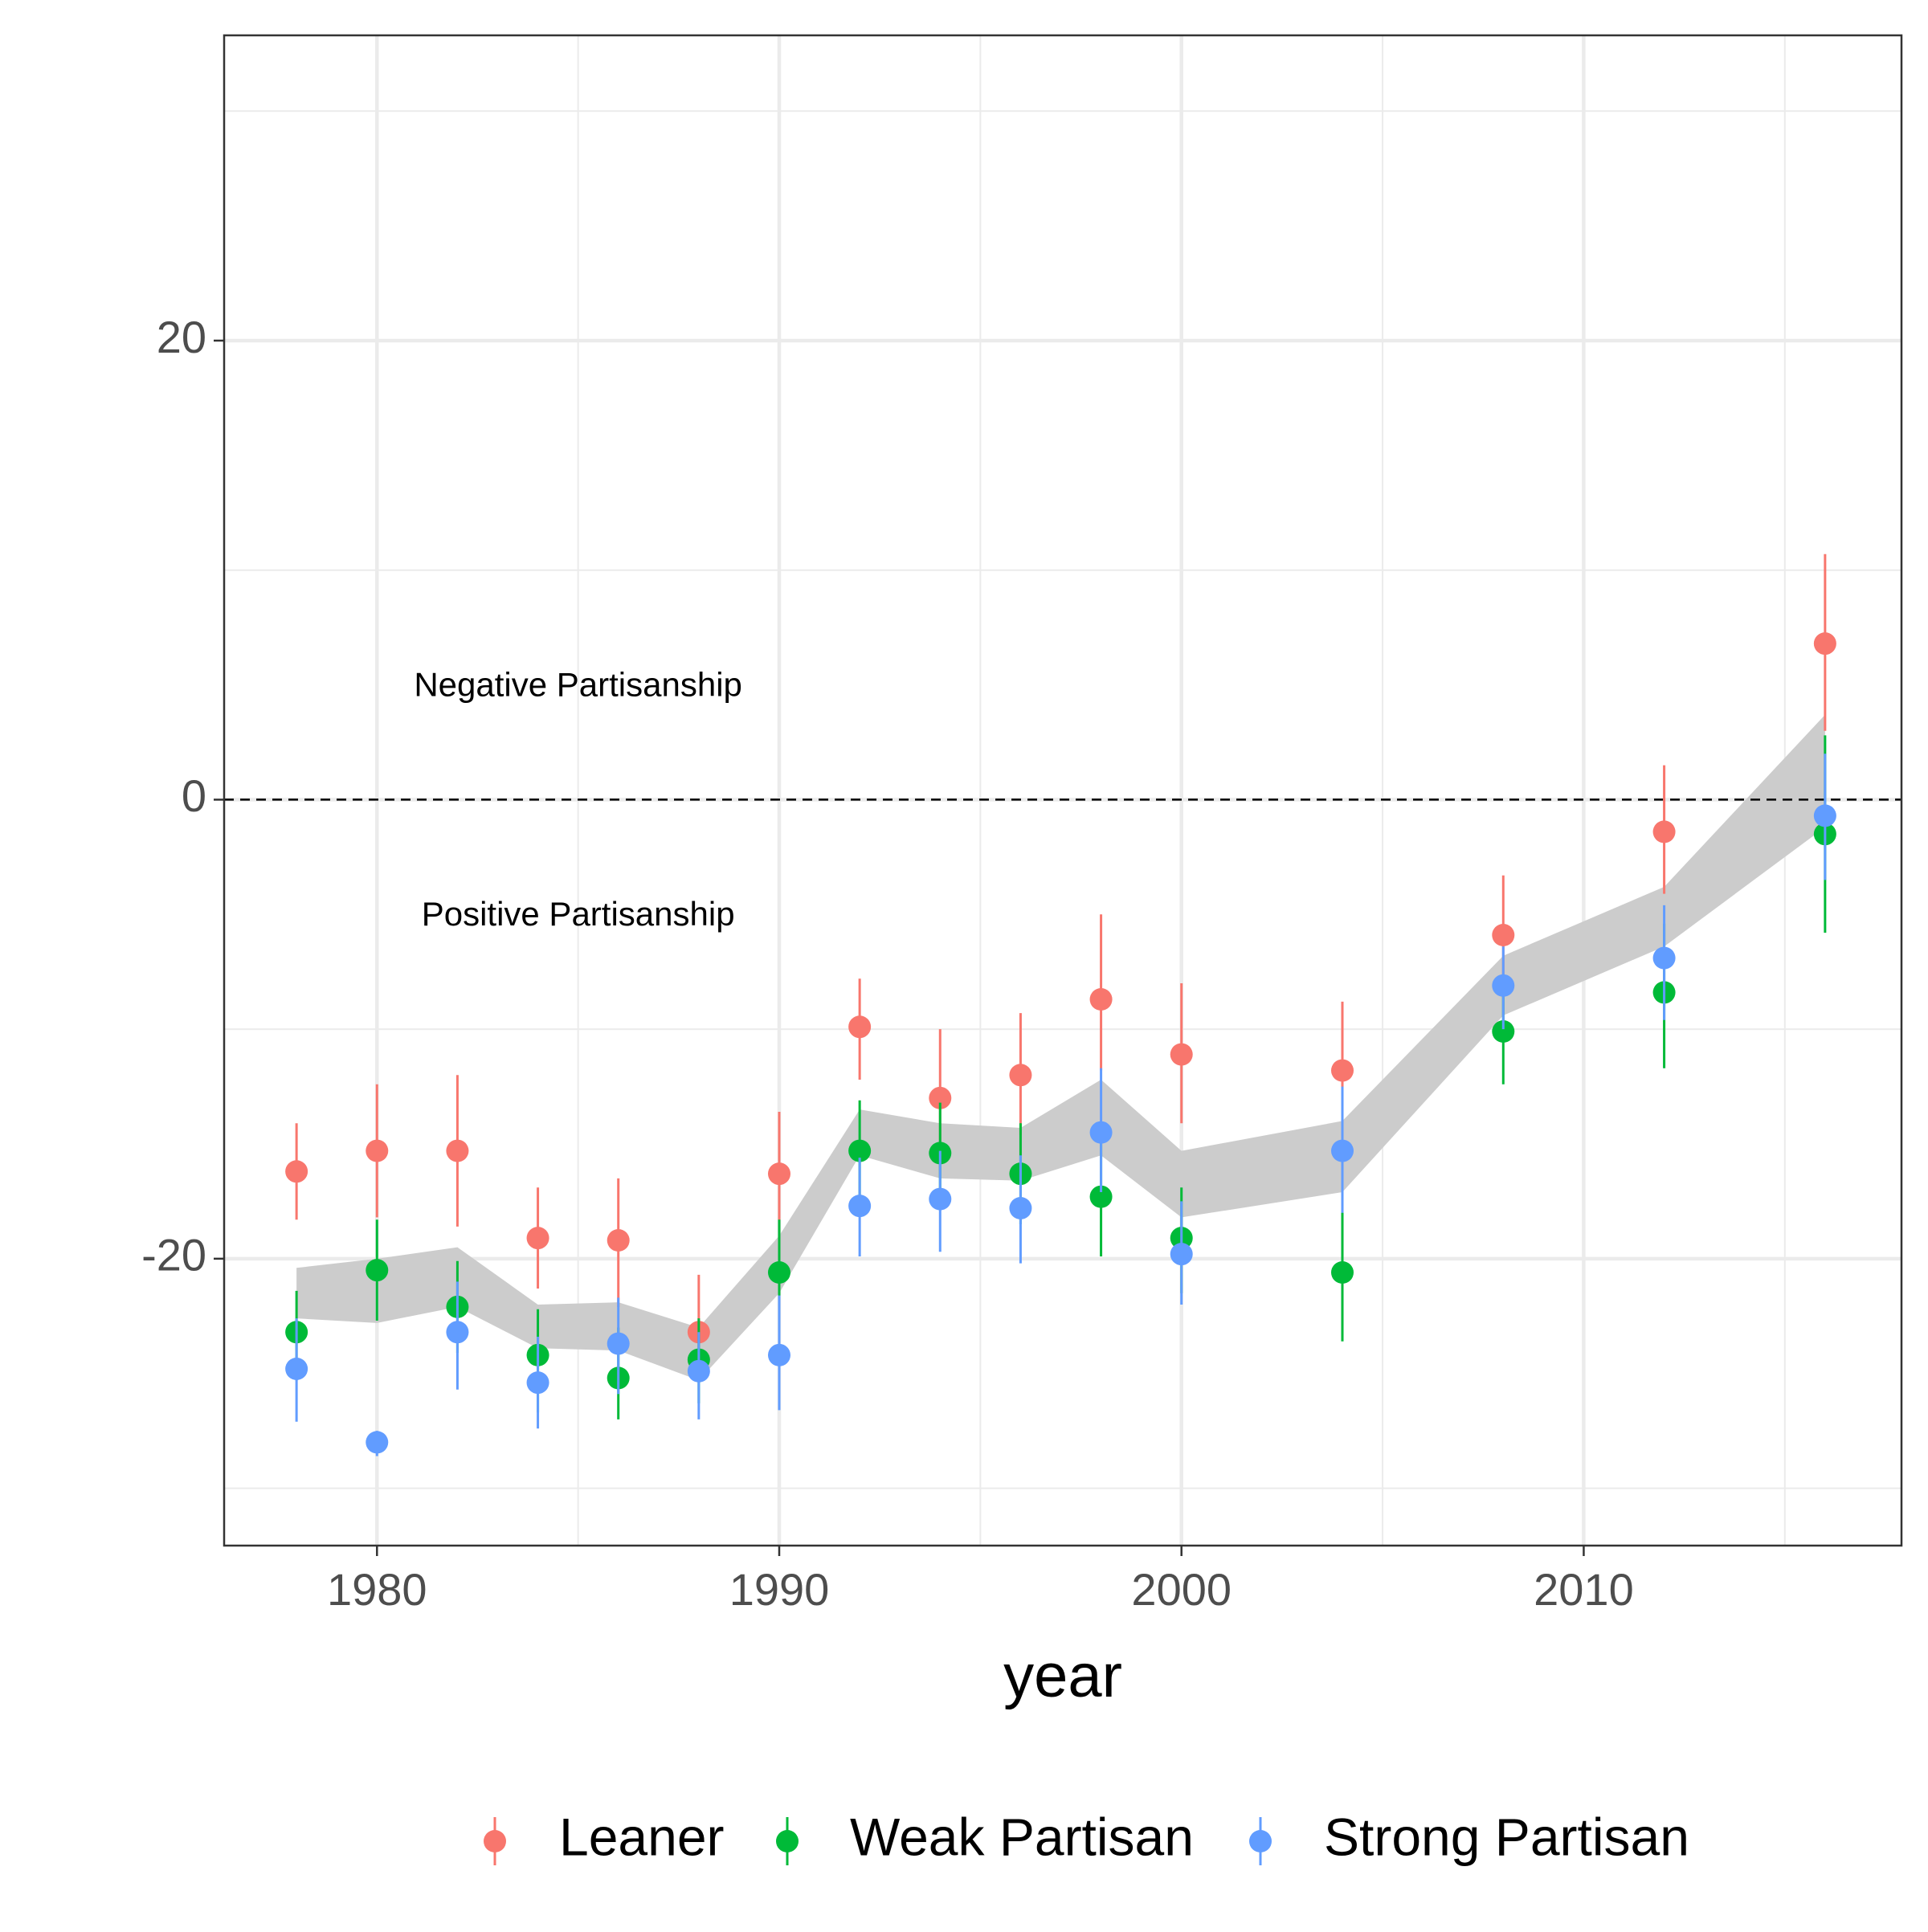 This screenshot has width=1928, height=1932. I want to click on legend-label: Strong Partisan, so click(1506, 1836).